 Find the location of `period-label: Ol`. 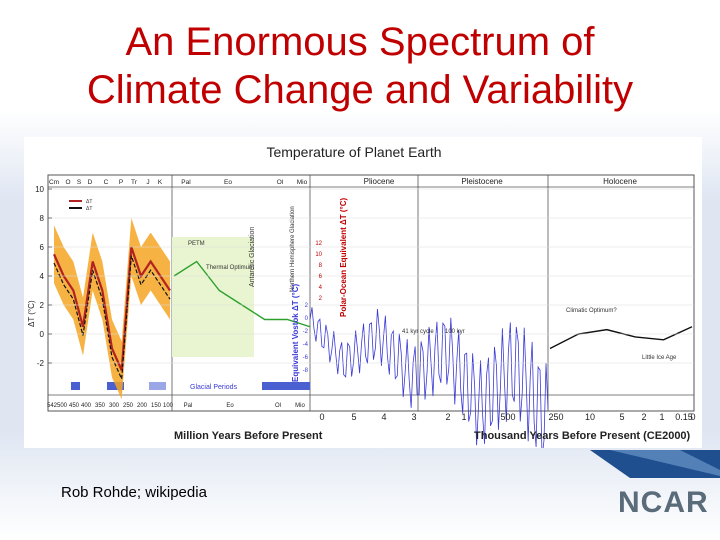

period-label: Ol is located at coordinates (280, 182).